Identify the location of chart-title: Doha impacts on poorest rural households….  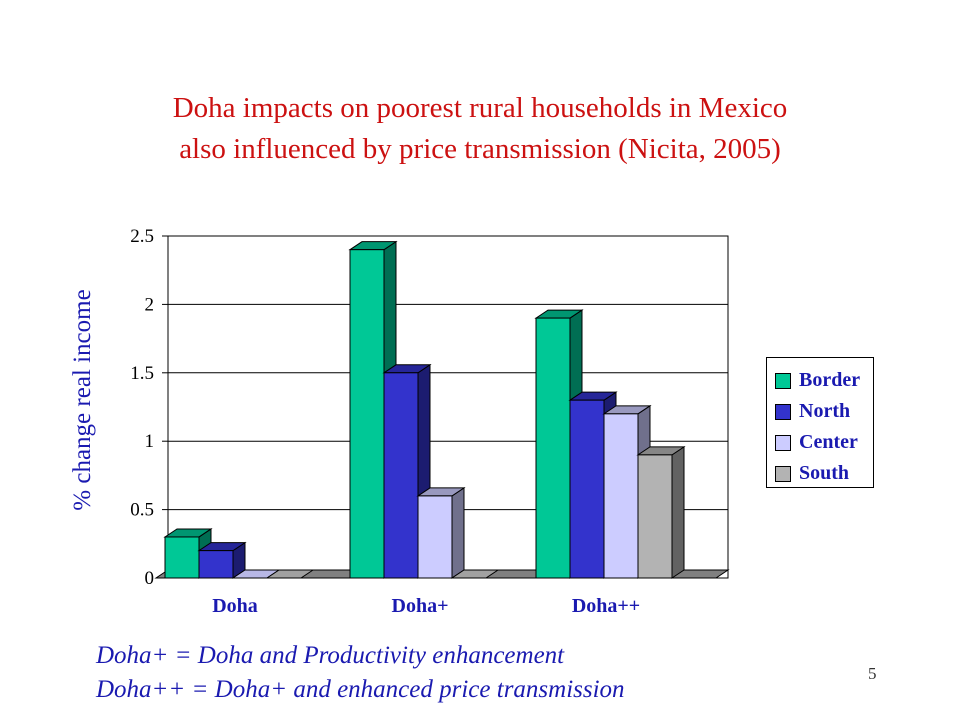
(480, 129).